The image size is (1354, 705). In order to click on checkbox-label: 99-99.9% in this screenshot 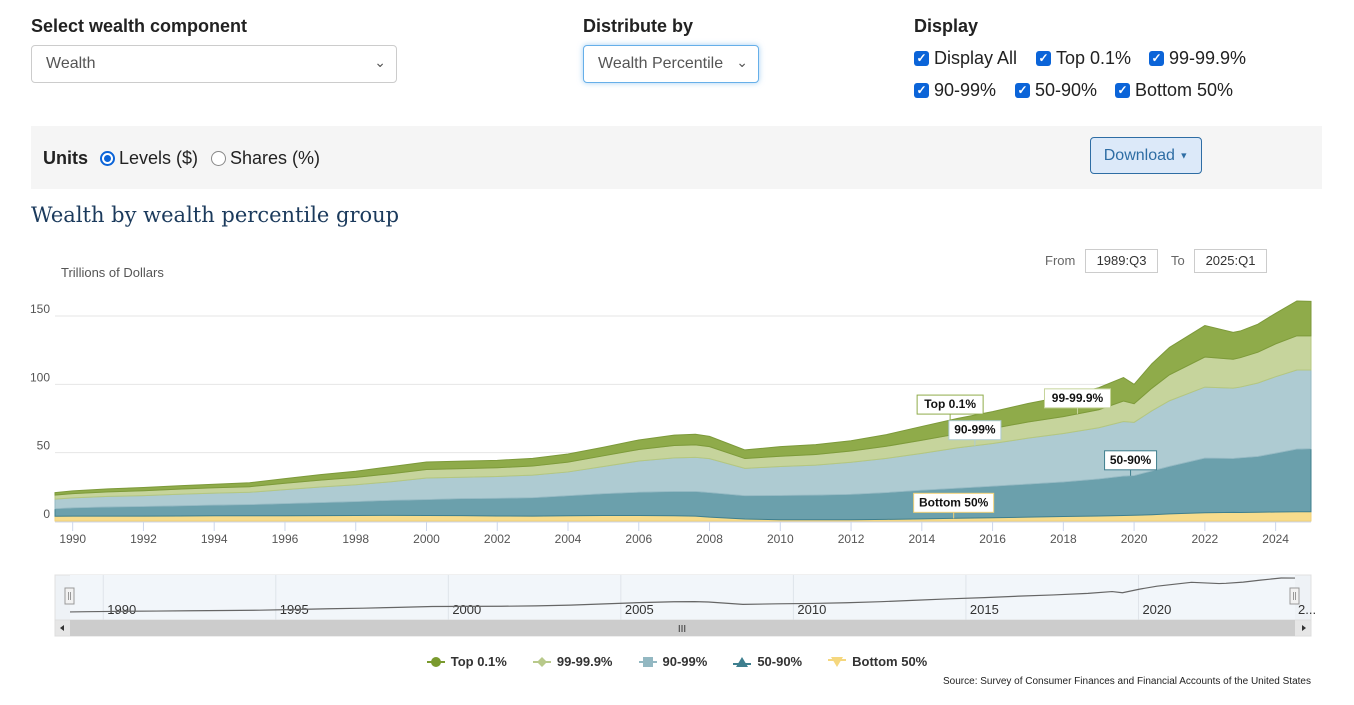, I will do `click(1208, 58)`.